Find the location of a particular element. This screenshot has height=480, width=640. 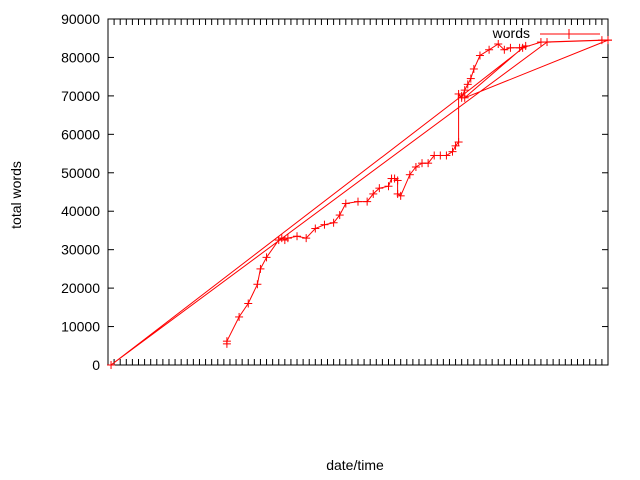

y-tick-label: 80000 is located at coordinates (80, 57).